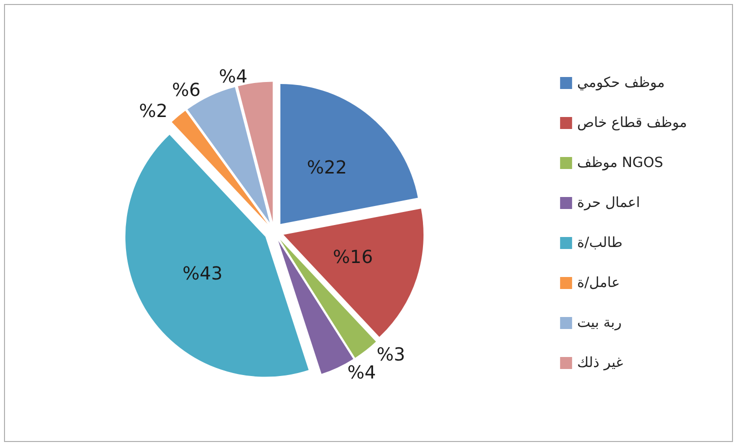 This screenshot has width=739, height=448. I want to click on data-label: %16, so click(352, 257).